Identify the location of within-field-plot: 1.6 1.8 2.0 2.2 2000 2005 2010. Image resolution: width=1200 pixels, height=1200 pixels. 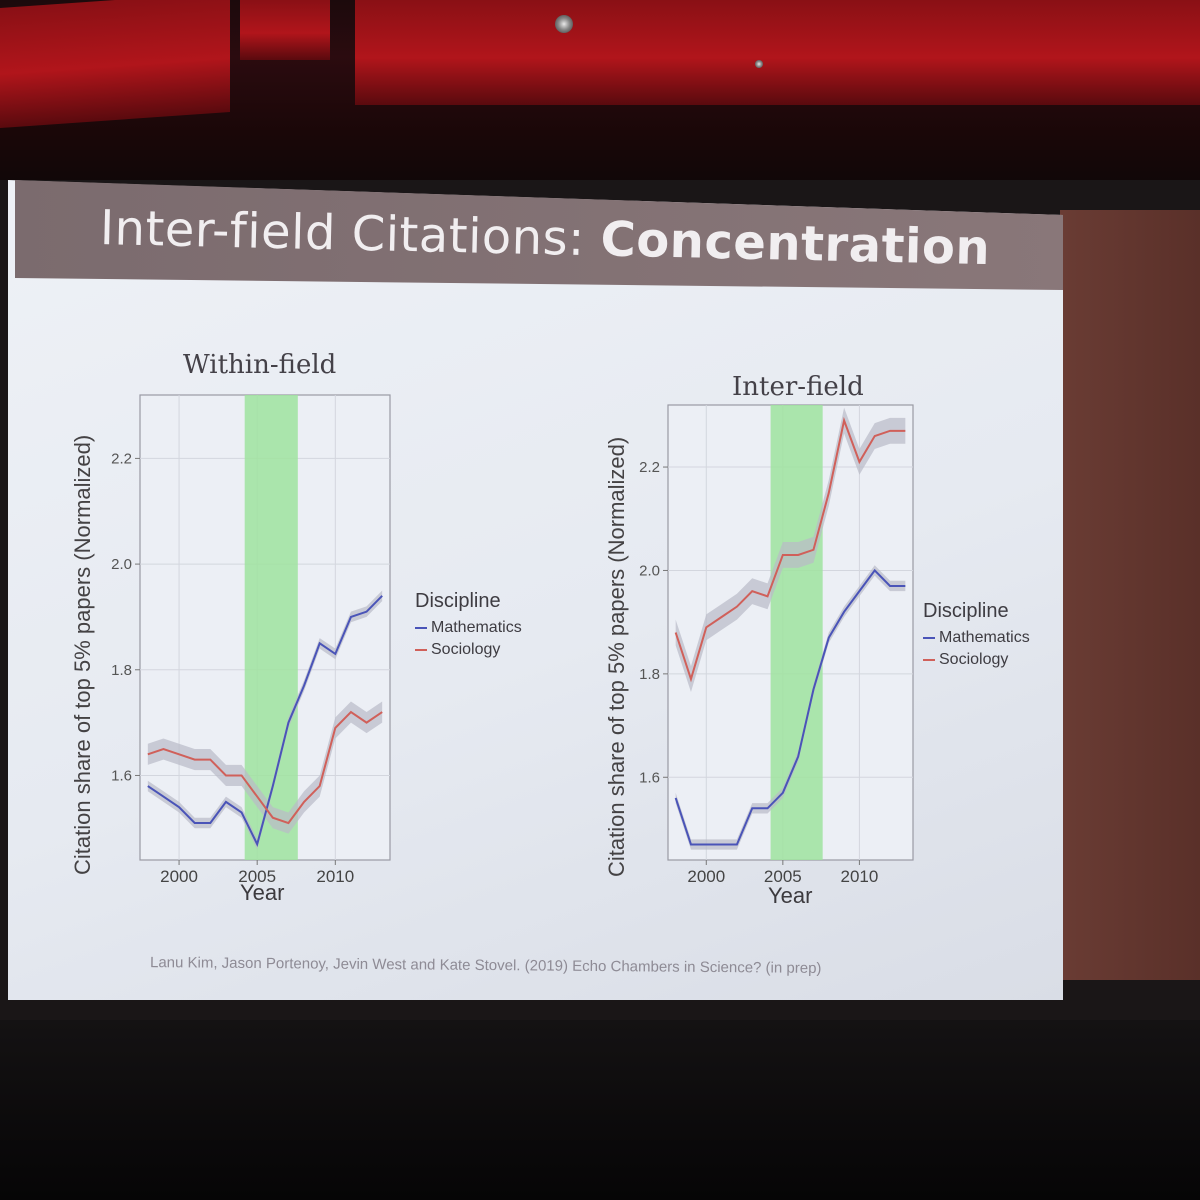
(251, 640).